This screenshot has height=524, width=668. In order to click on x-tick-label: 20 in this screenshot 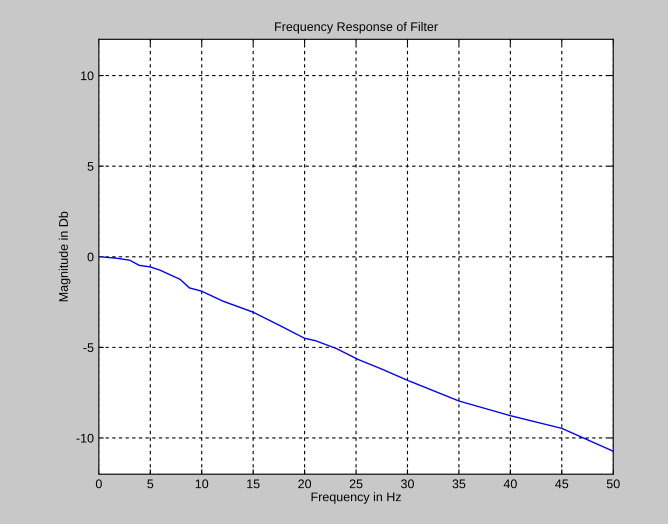, I will do `click(305, 483)`.